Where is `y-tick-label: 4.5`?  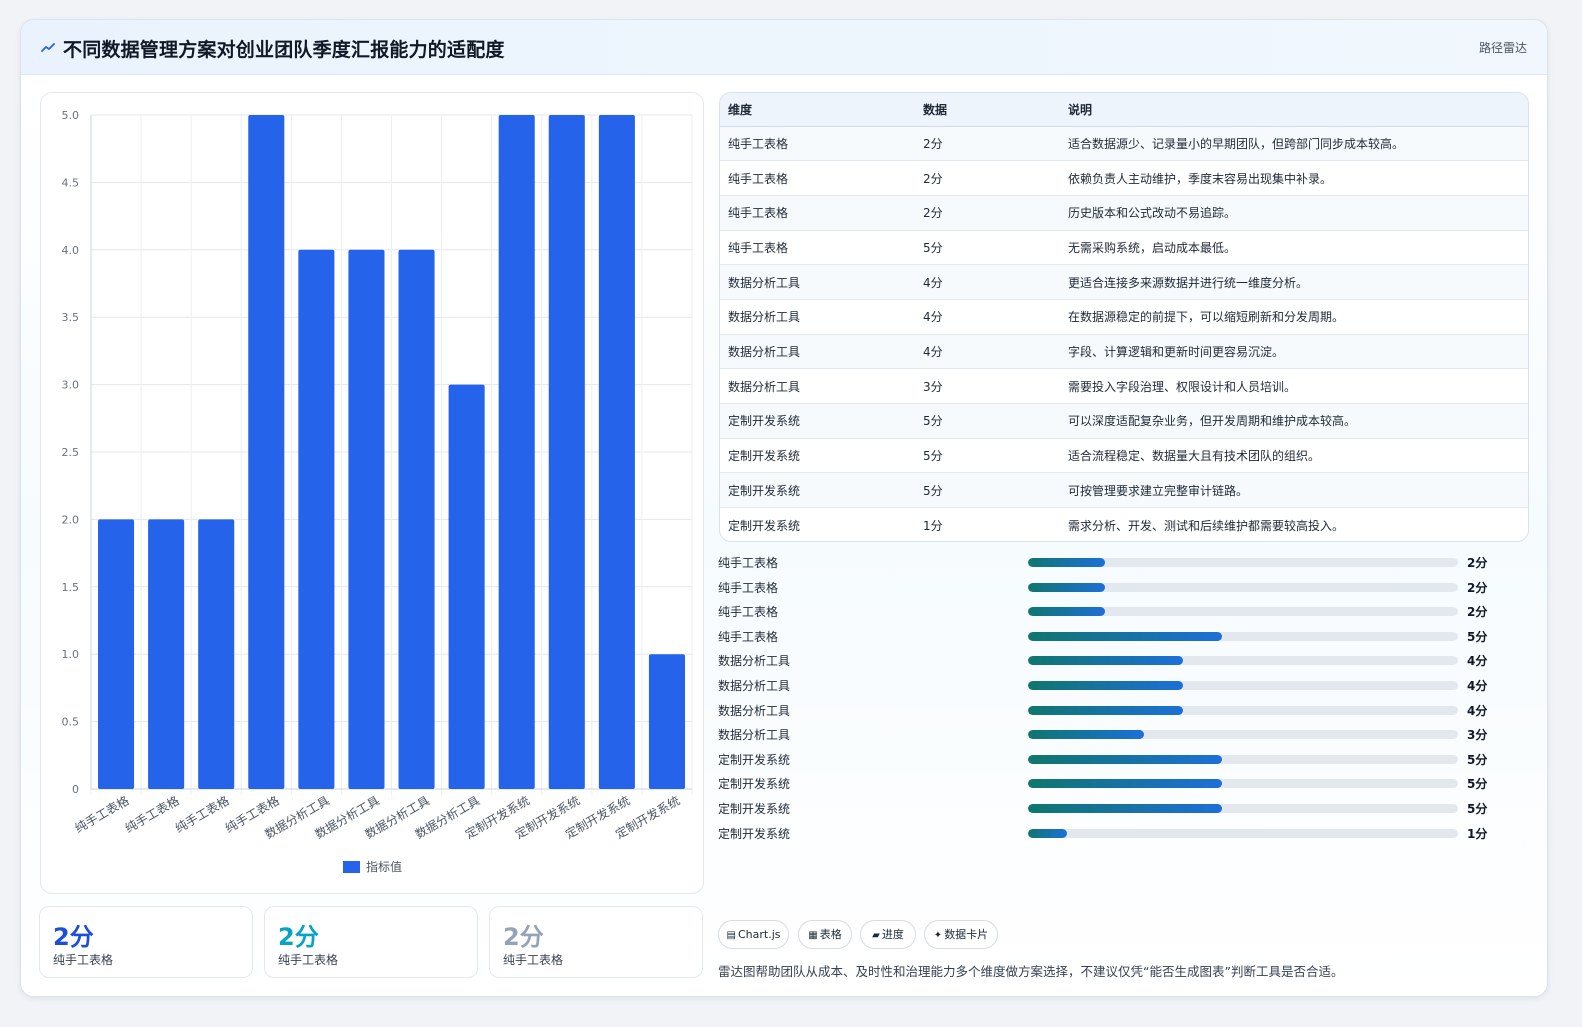 y-tick-label: 4.5 is located at coordinates (71, 182).